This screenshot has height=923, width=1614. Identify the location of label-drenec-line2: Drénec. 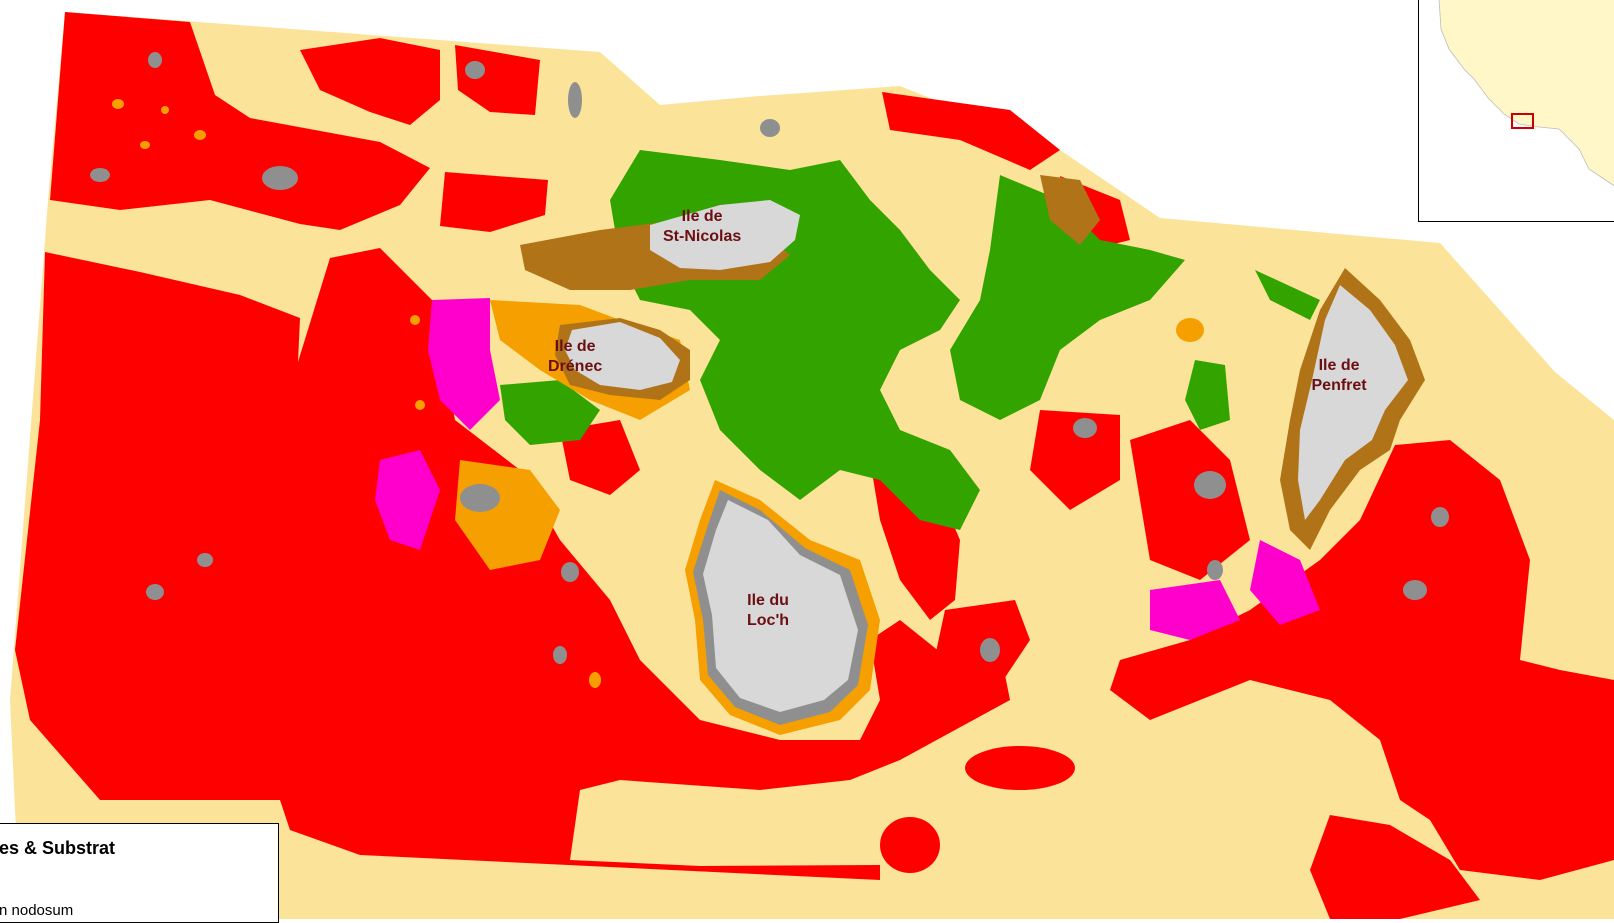
(575, 366).